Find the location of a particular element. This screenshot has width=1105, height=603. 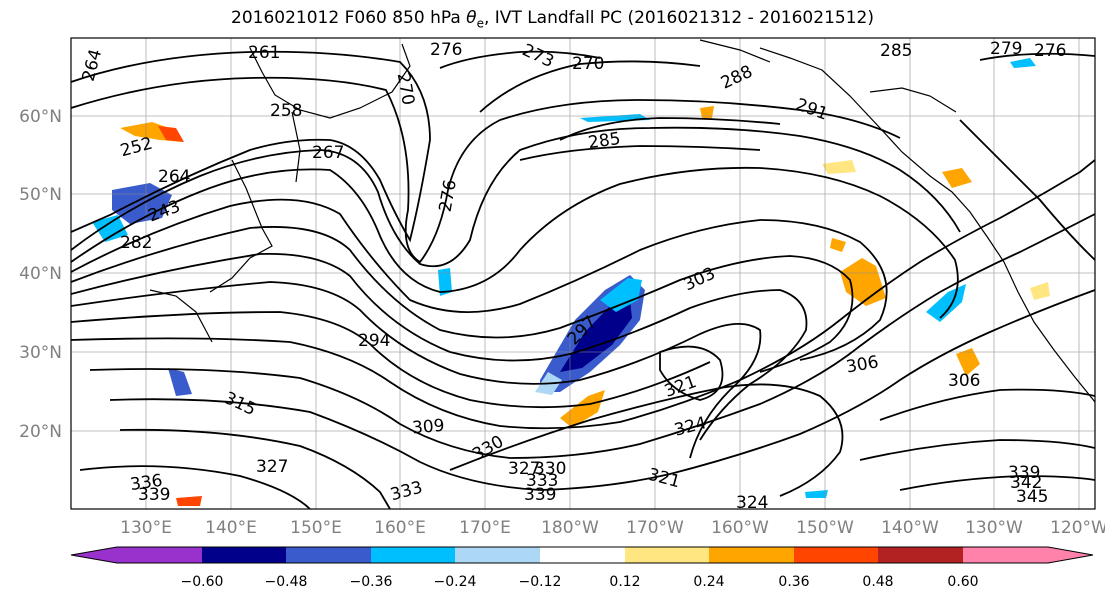

lon-label: 130°E is located at coordinates (146, 528).